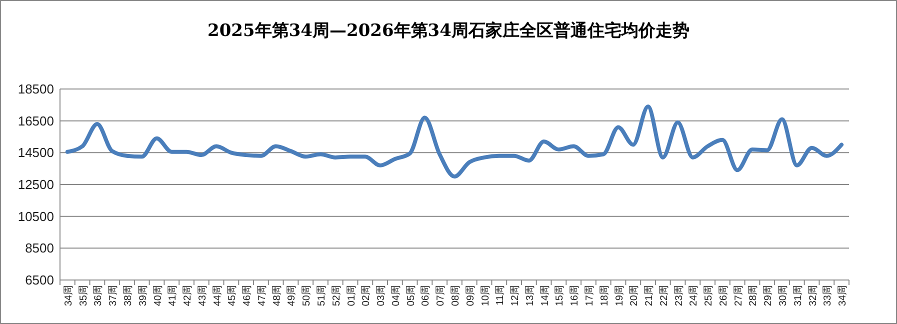  Describe the element at coordinates (724, 295) in the screenshot. I see `x-tick-label: 26周` at that location.